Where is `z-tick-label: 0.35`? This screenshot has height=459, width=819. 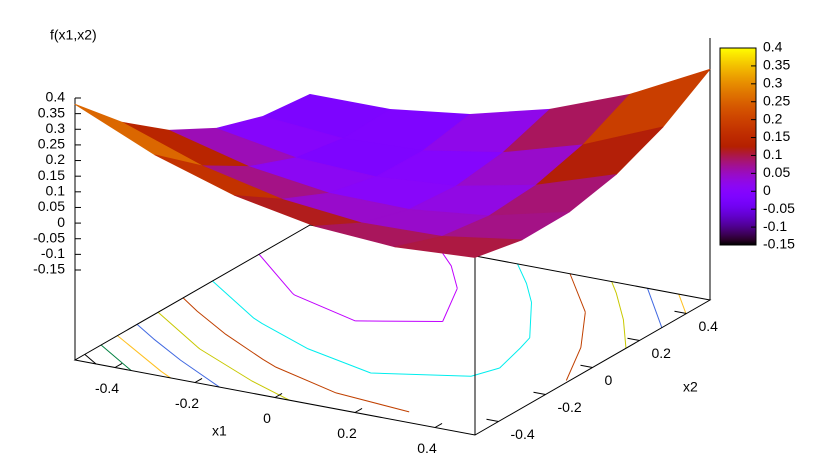 z-tick-label: 0.35 is located at coordinates (51, 112).